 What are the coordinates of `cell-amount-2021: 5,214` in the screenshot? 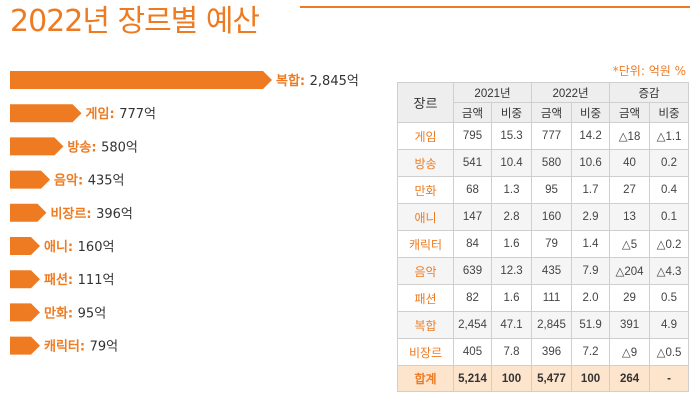 It's located at (472, 378).